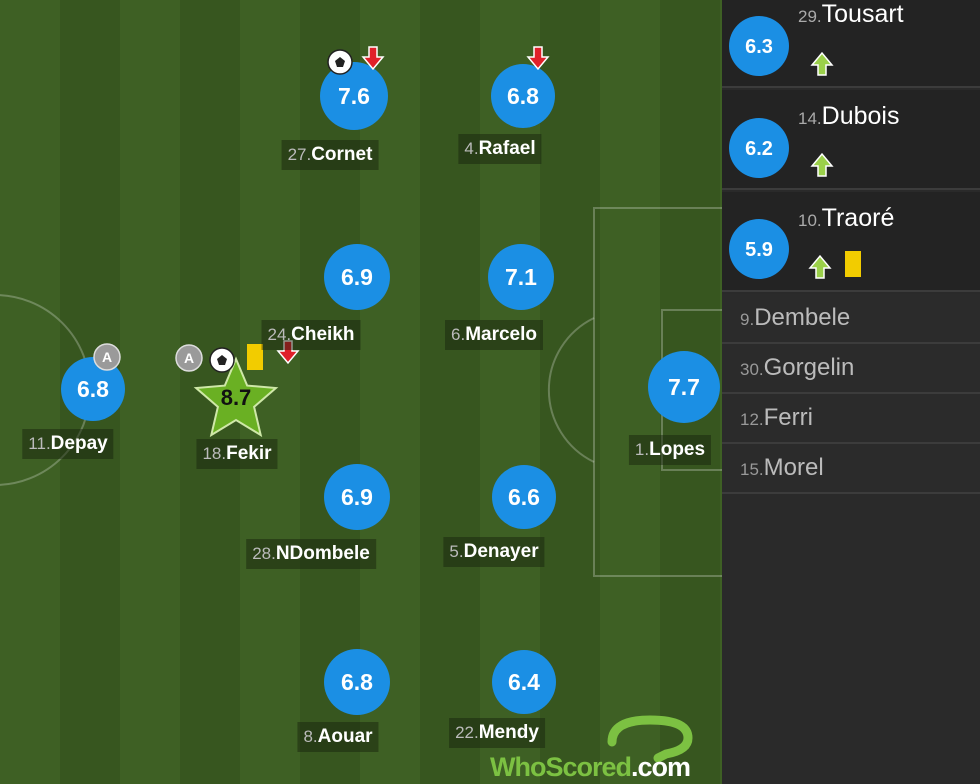 The width and height of the screenshot is (980, 784). I want to click on player-name: Traoré, so click(858, 218).